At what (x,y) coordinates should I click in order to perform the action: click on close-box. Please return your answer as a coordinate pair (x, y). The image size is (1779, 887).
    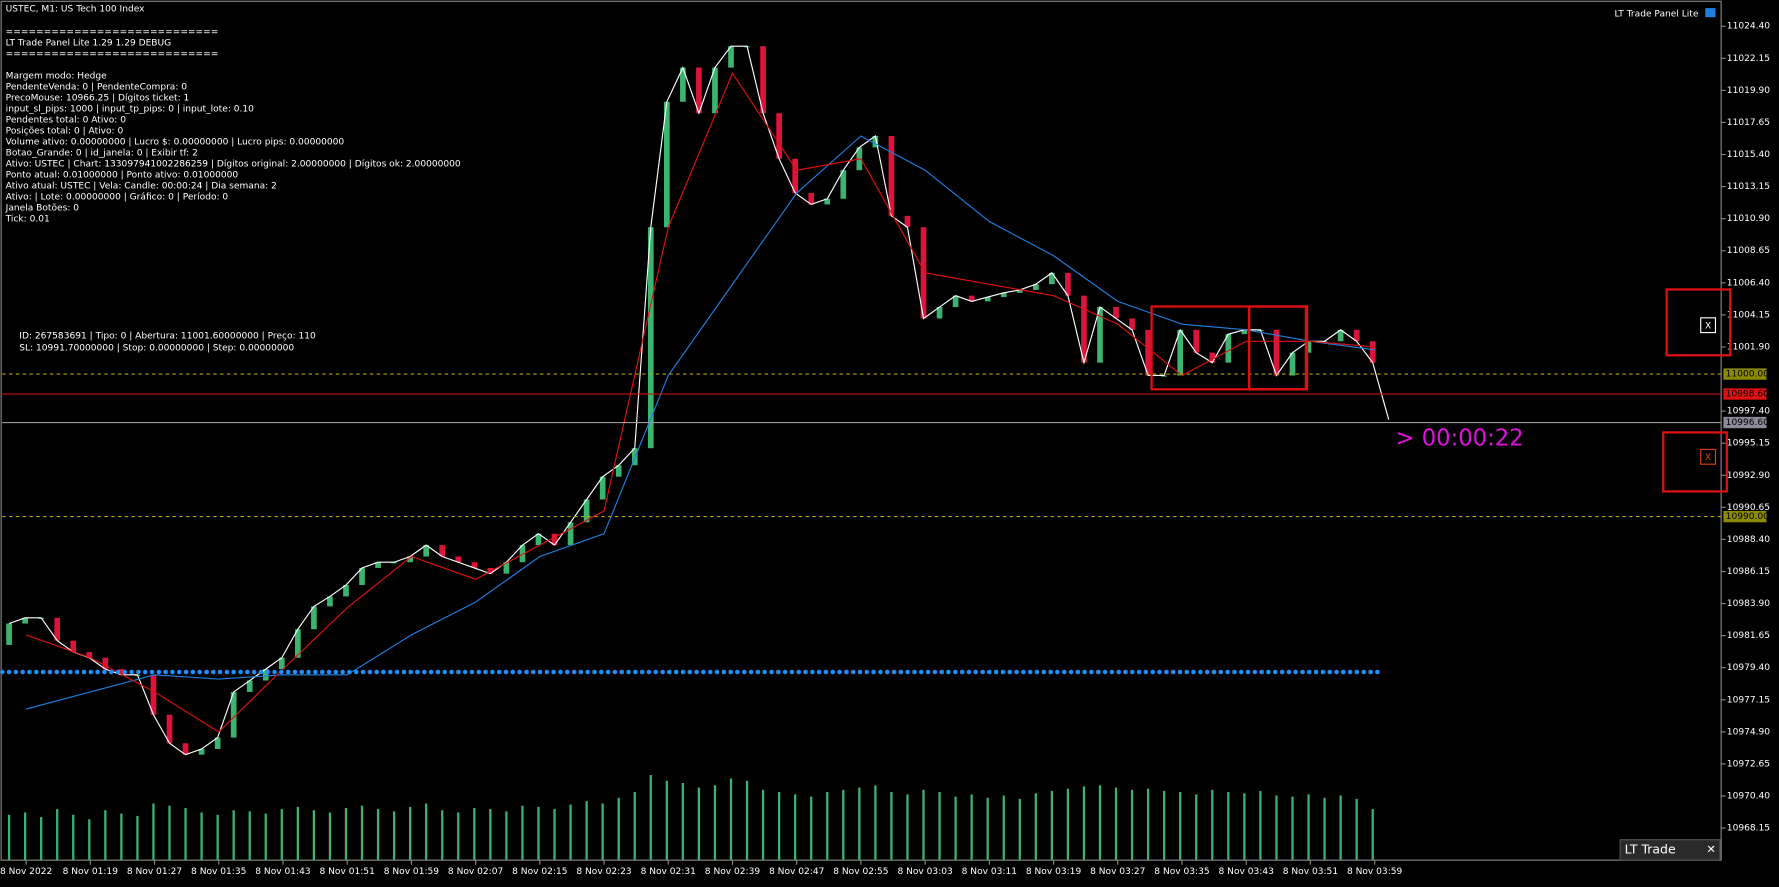
    Looking at the image, I should click on (1695, 462).